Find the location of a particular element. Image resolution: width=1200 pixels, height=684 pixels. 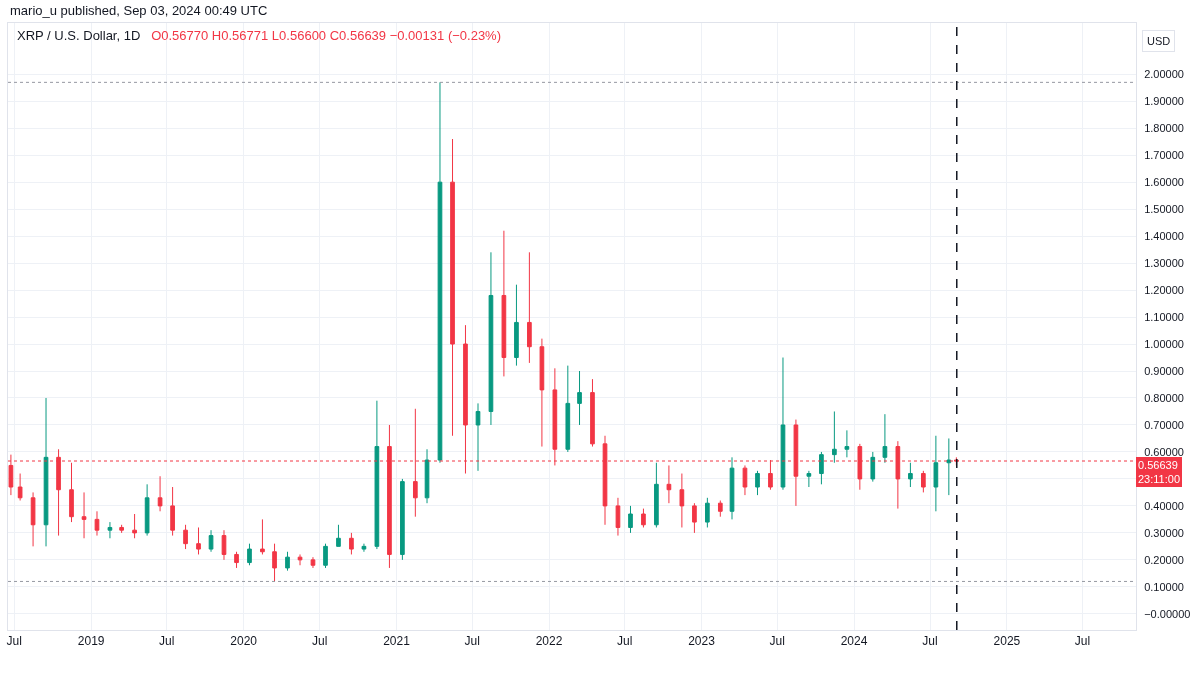

y-tick-label: 0.10000 is located at coordinates (1164, 586).